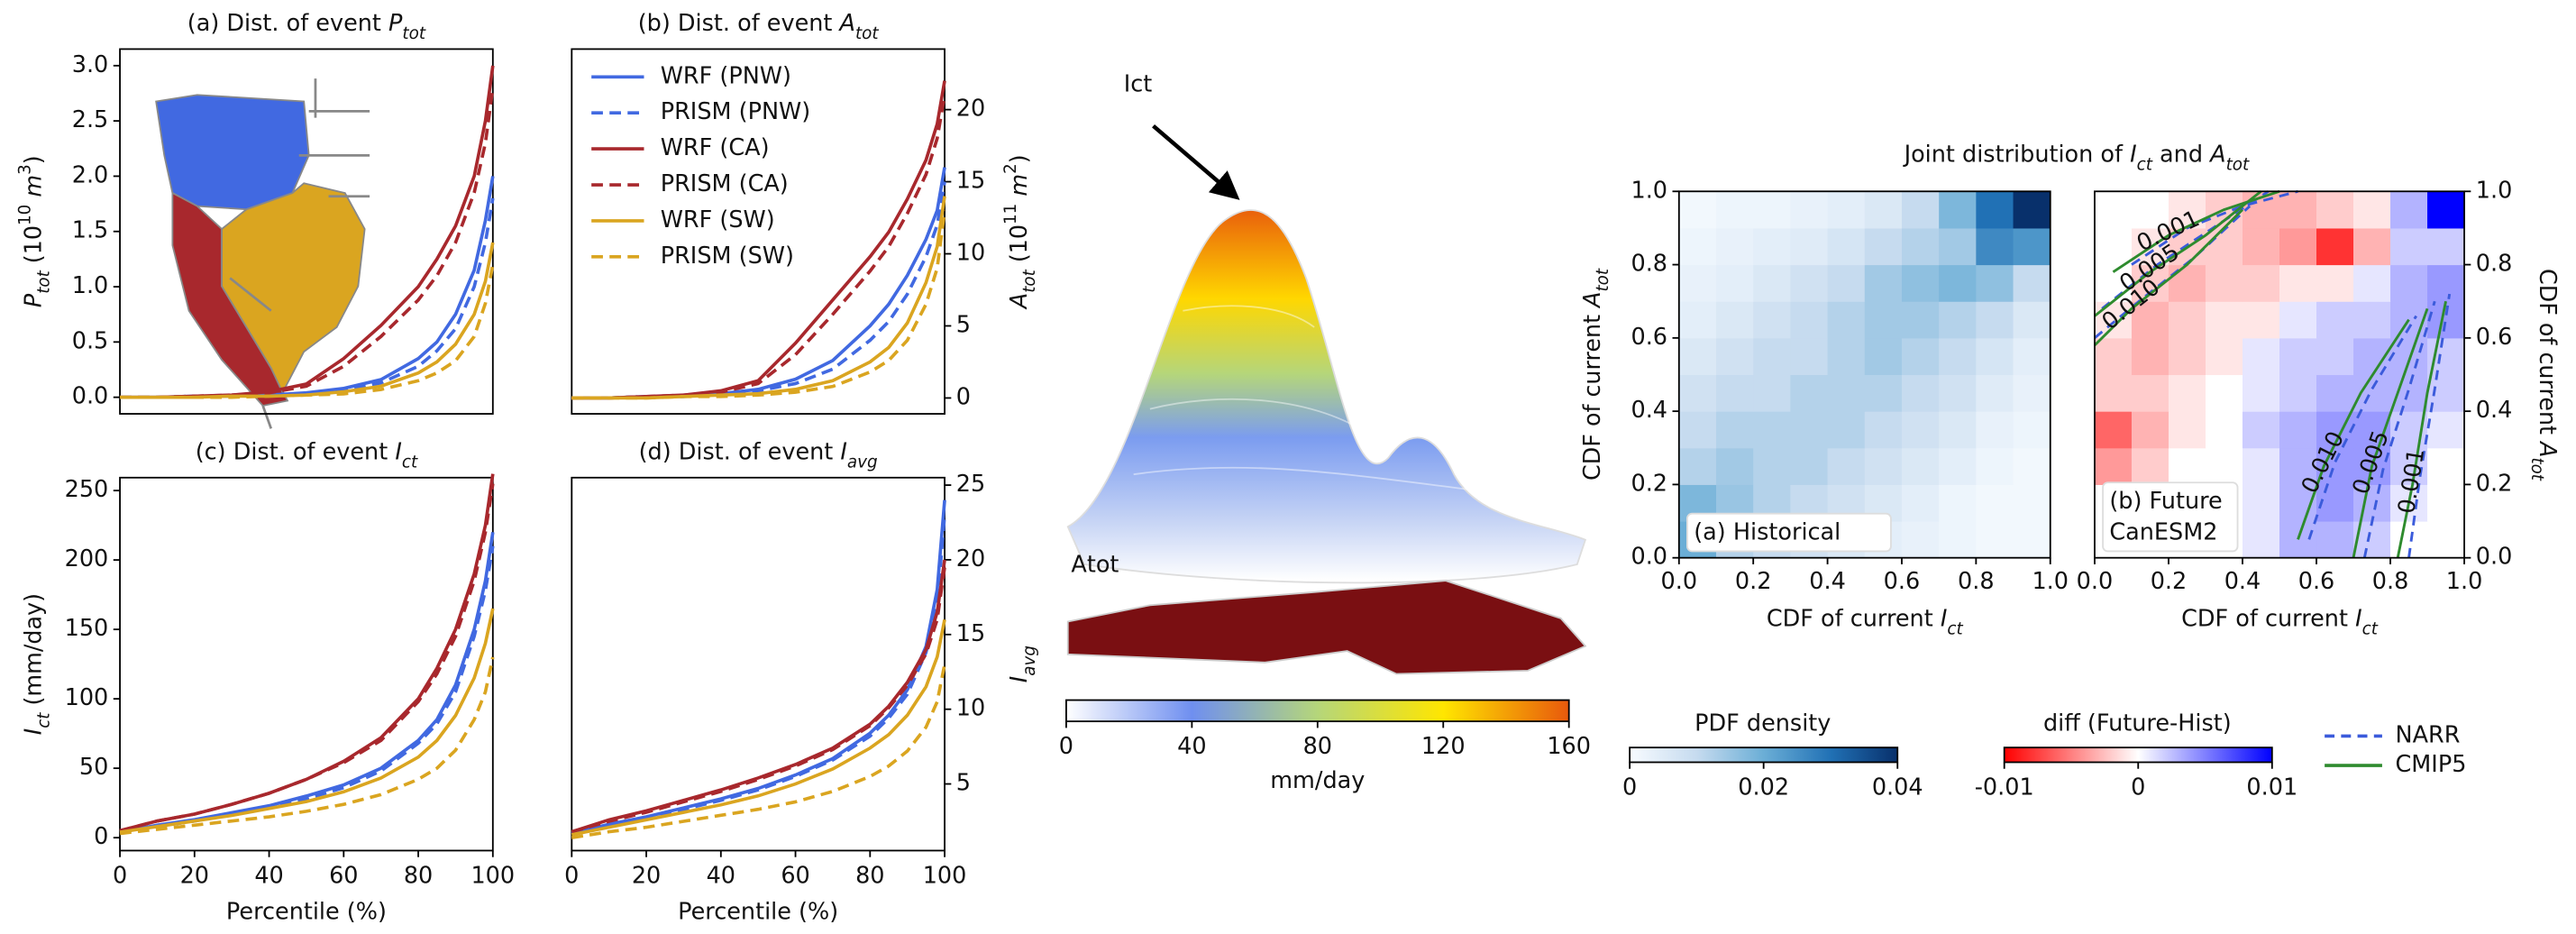 The image size is (2576, 934). What do you see at coordinates (1649, 410) in the screenshot?
I see `y-tick-label: 0.4` at bounding box center [1649, 410].